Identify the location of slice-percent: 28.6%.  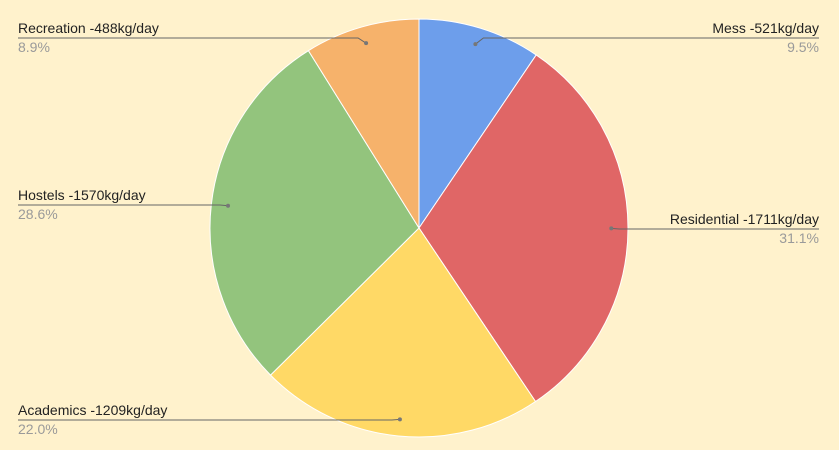
(38, 214).